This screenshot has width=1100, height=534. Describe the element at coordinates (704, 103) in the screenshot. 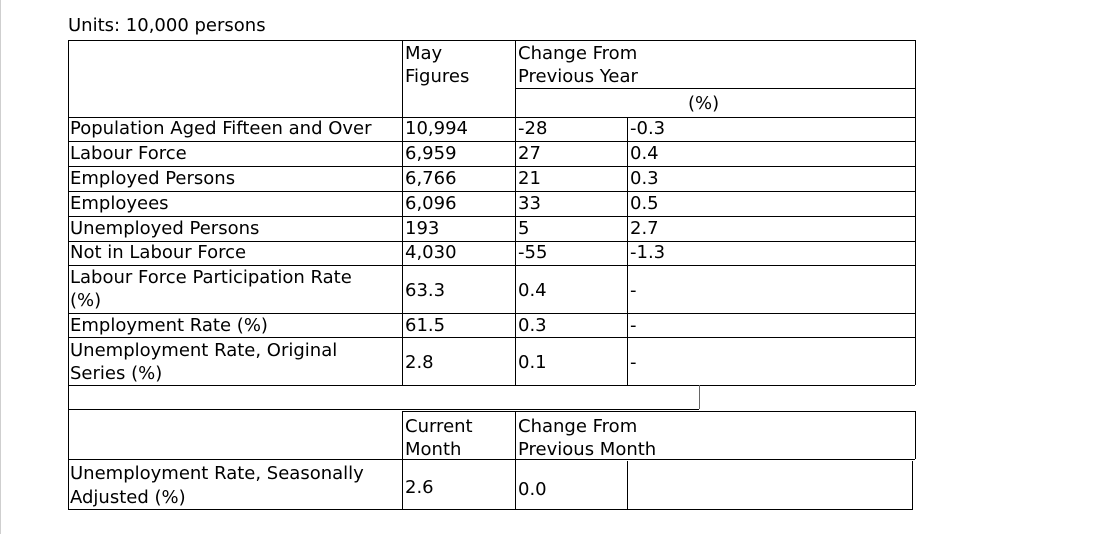

I see `header-percent: (%)` at that location.